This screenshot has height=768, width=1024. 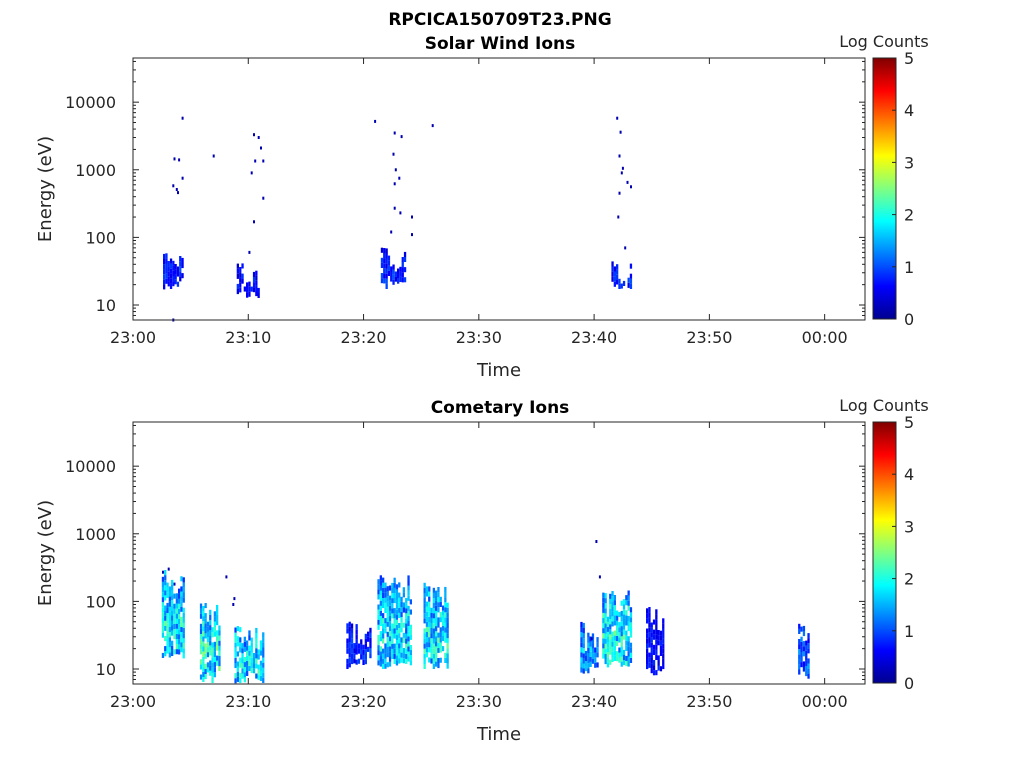 I want to click on colorbar-gradient, so click(x=884, y=552).